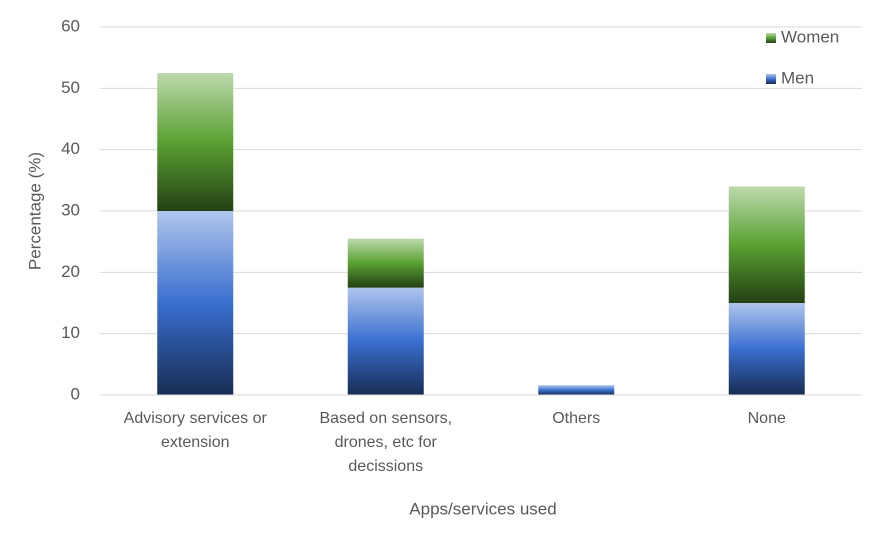 This screenshot has height=535, width=894. What do you see at coordinates (70, 332) in the screenshot?
I see `y-tick-label: 10` at bounding box center [70, 332].